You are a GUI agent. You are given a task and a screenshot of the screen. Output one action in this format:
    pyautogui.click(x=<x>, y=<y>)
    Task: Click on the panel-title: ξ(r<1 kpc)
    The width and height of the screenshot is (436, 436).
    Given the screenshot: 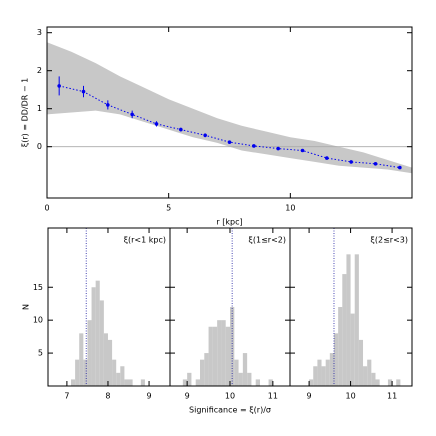 What is the action you would take?
    pyautogui.click(x=145, y=240)
    